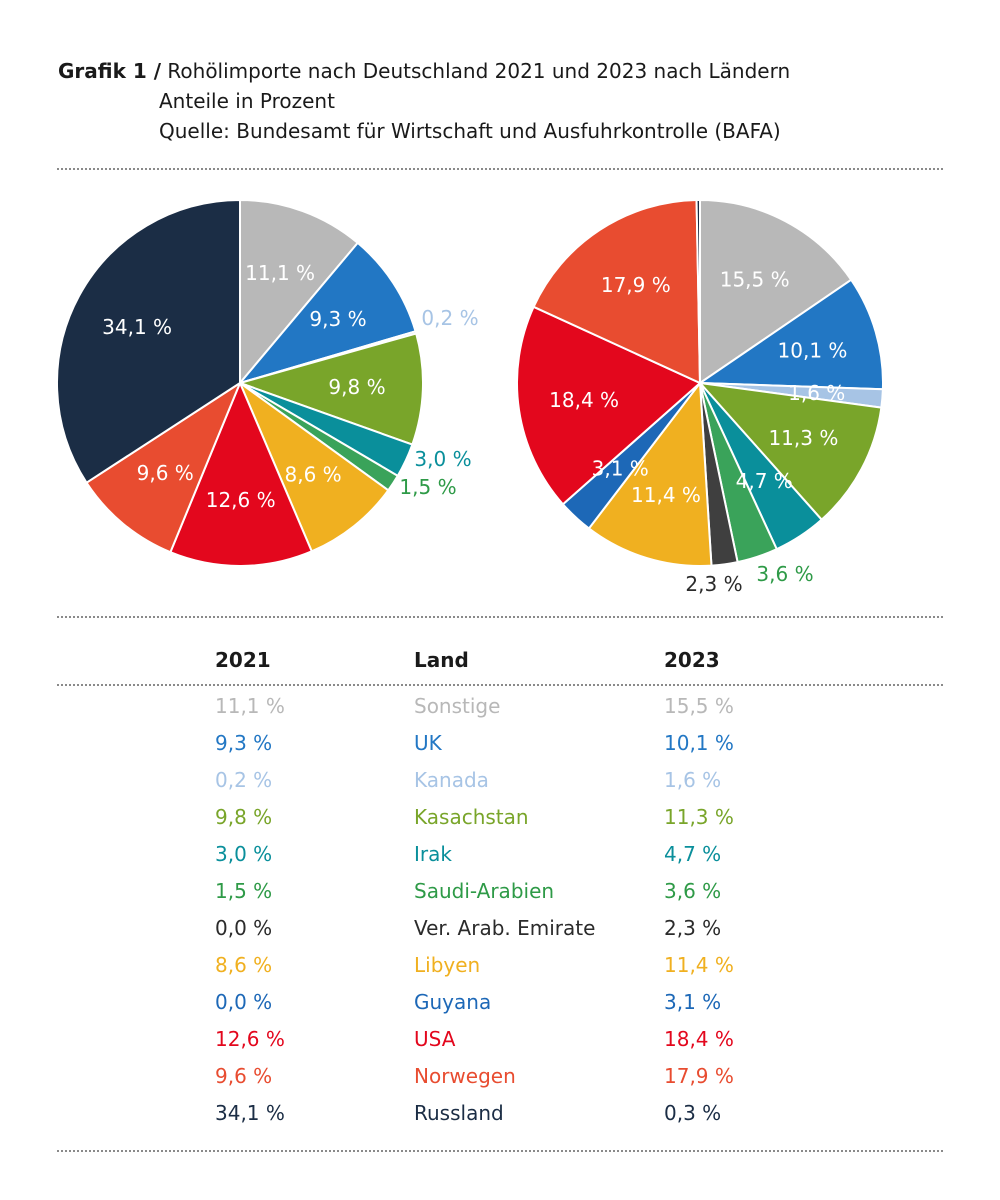 The image size is (1000, 1200). I want to click on table-cell-v2021: 9,6 %, so click(244, 1076).